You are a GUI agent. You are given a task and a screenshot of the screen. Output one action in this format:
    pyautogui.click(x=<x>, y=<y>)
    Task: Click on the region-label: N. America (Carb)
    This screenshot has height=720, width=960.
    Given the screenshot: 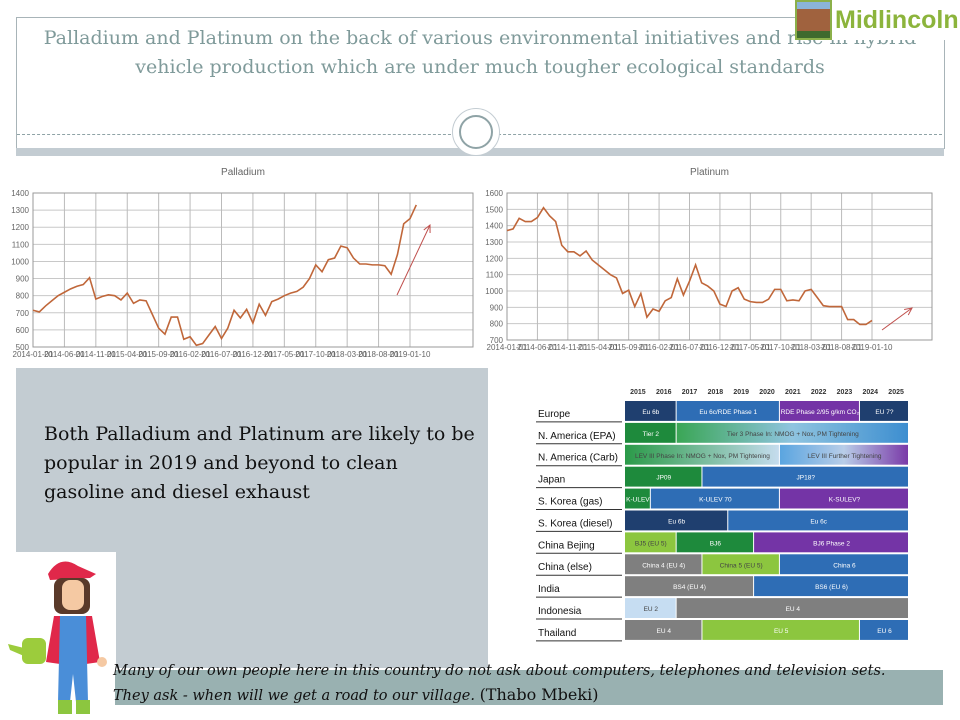 What is the action you would take?
    pyautogui.click(x=578, y=458)
    